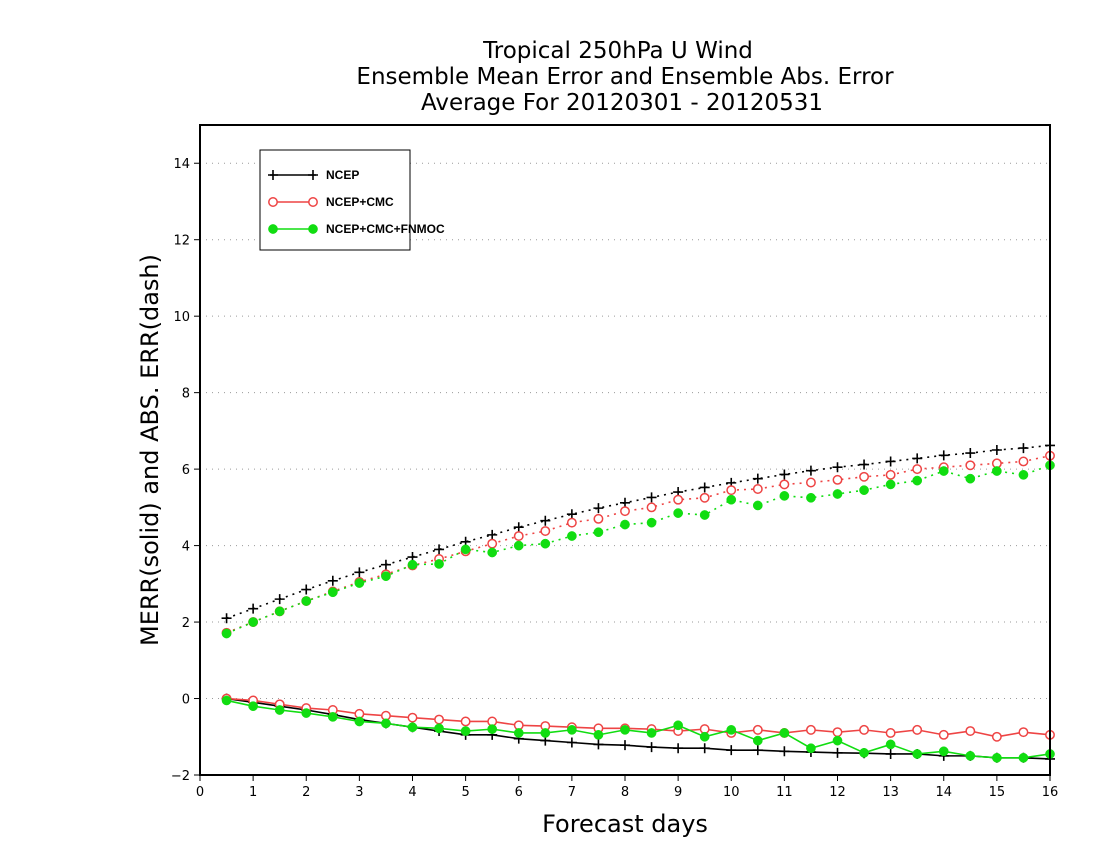 Image resolution: width=1100 pixels, height=850 pixels. Describe the element at coordinates (313, 175) in the screenshot. I see `legend-entry-ncep: NCEP` at that location.